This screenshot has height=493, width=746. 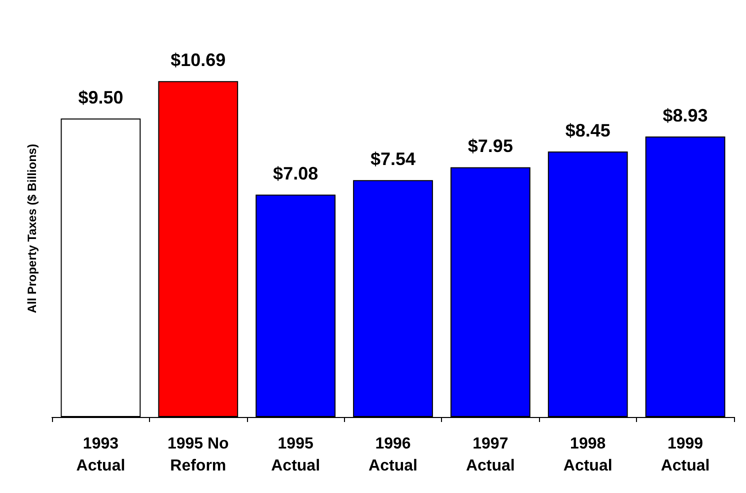 I want to click on x-tick-label: 1995 No Reform, so click(x=198, y=455).